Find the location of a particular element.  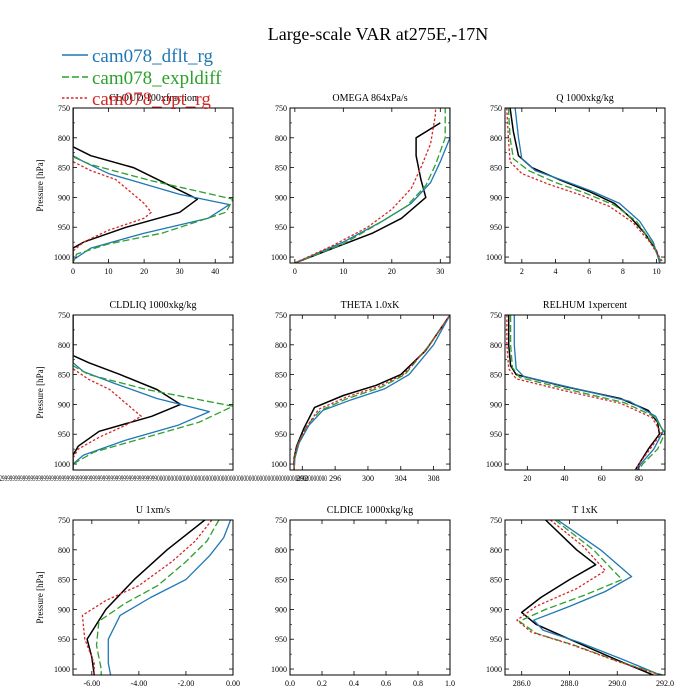

panel-3-ytick-label: 800 is located at coordinates (496, 138).